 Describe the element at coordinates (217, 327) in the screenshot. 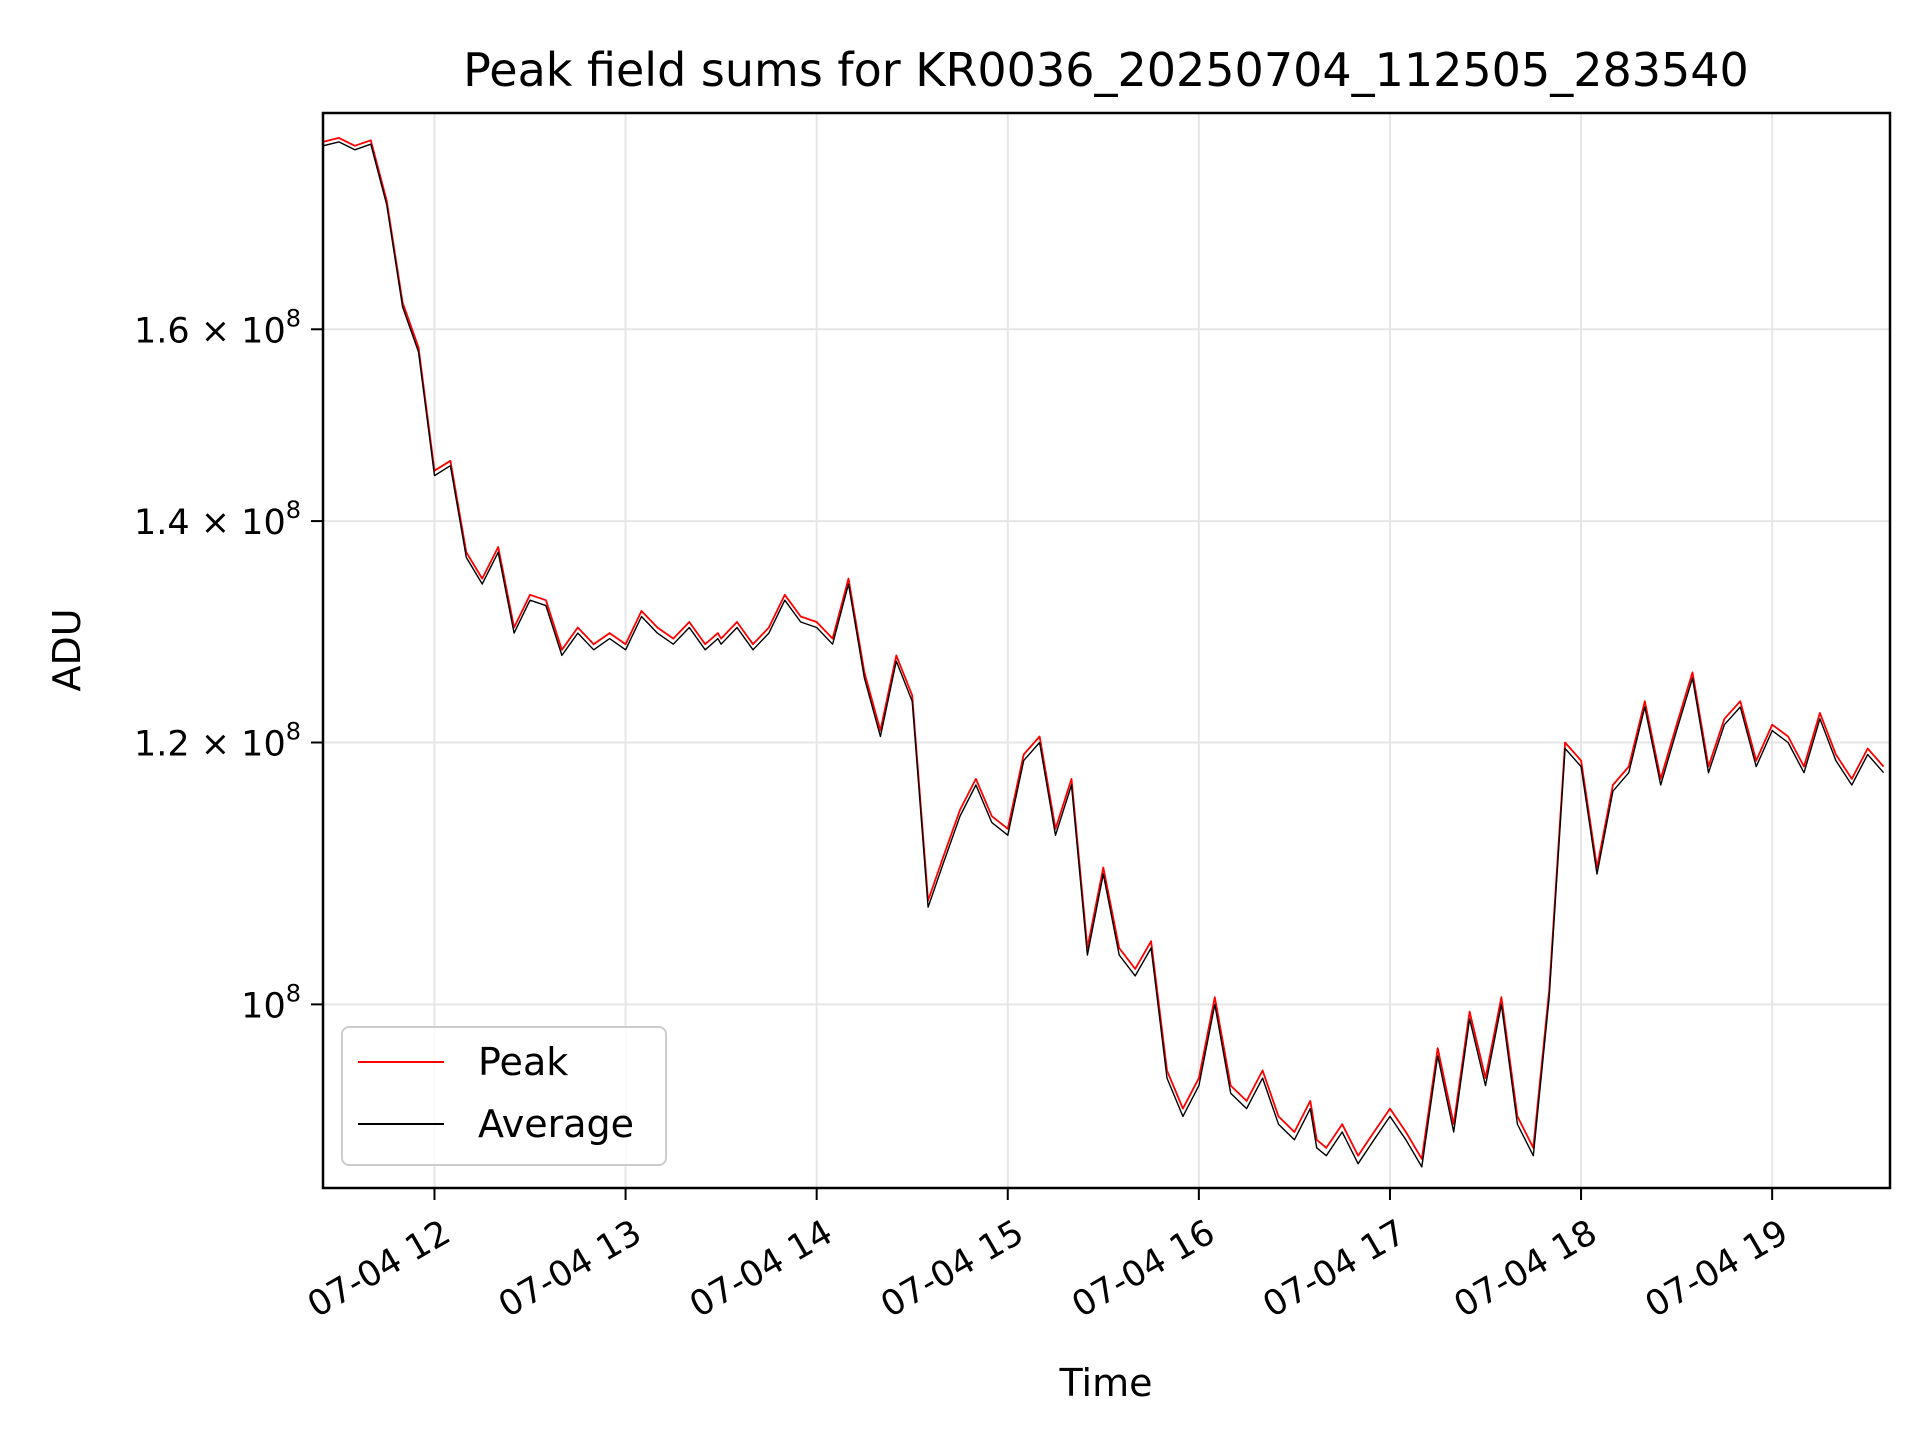

I see `y-tick-label: 1.6 × 108` at that location.